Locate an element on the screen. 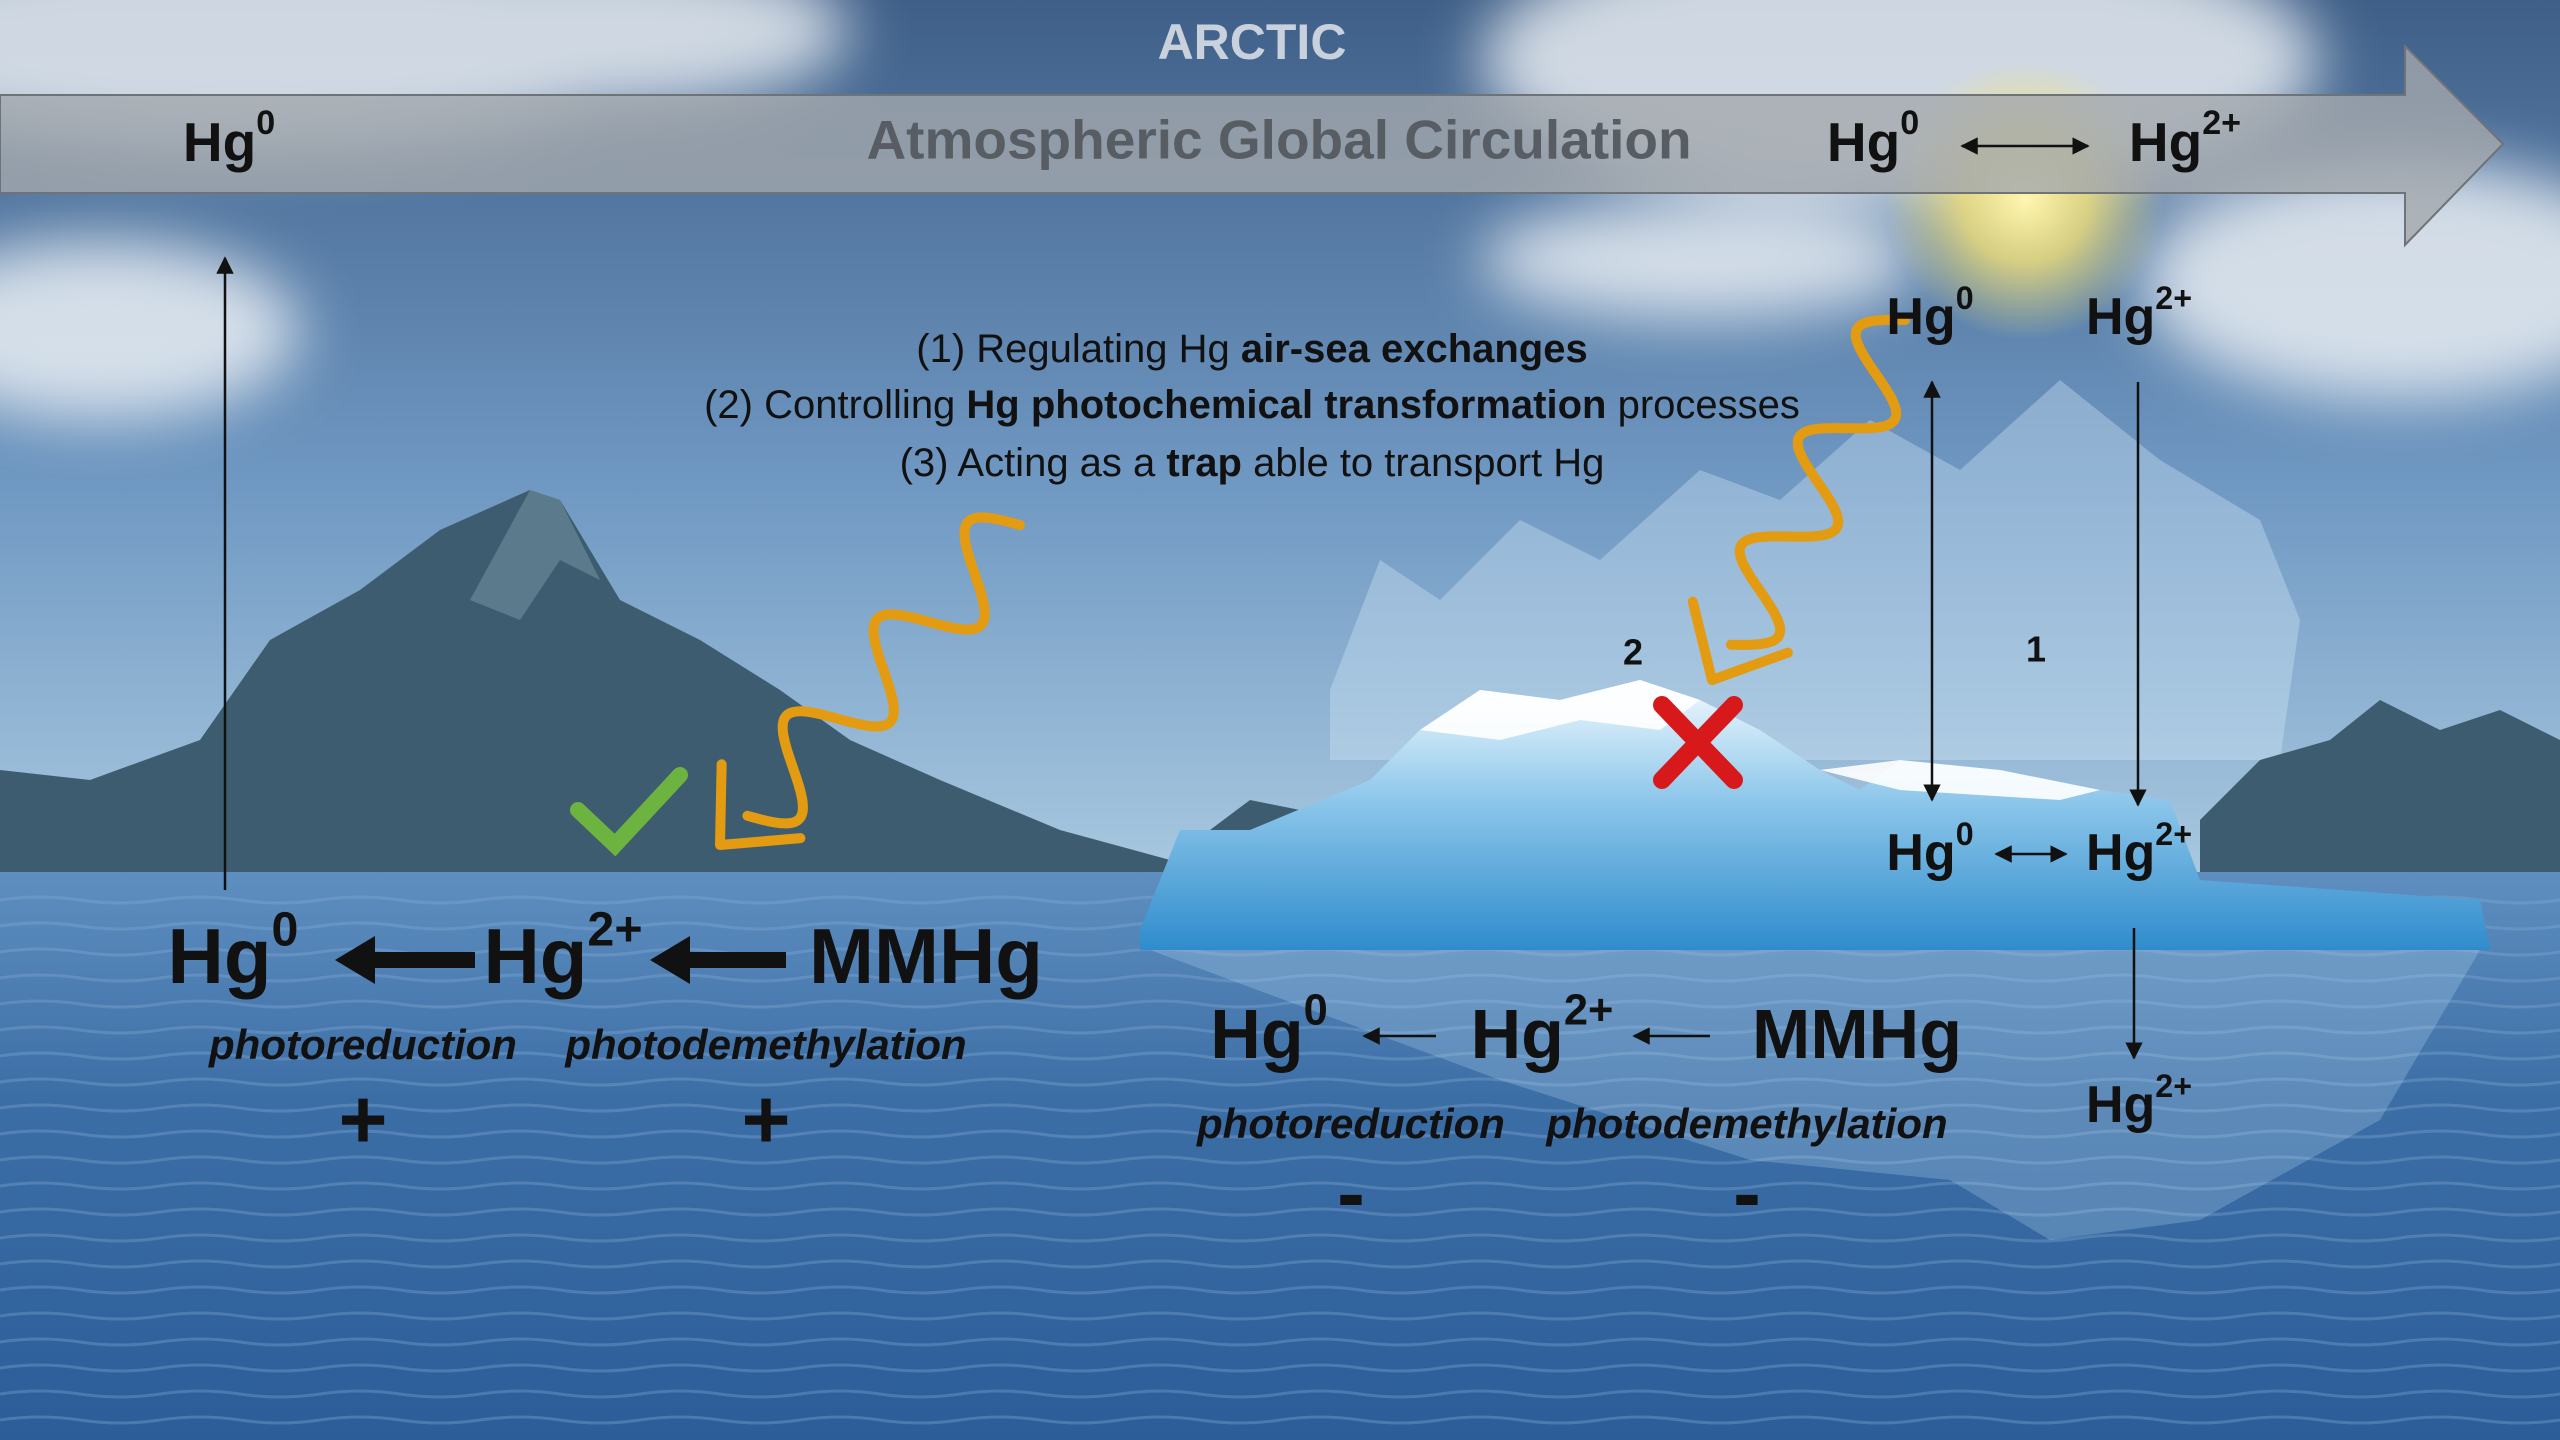 Image resolution: width=2560 pixels, height=1440 pixels. species: MMHg is located at coordinates (1857, 1034).